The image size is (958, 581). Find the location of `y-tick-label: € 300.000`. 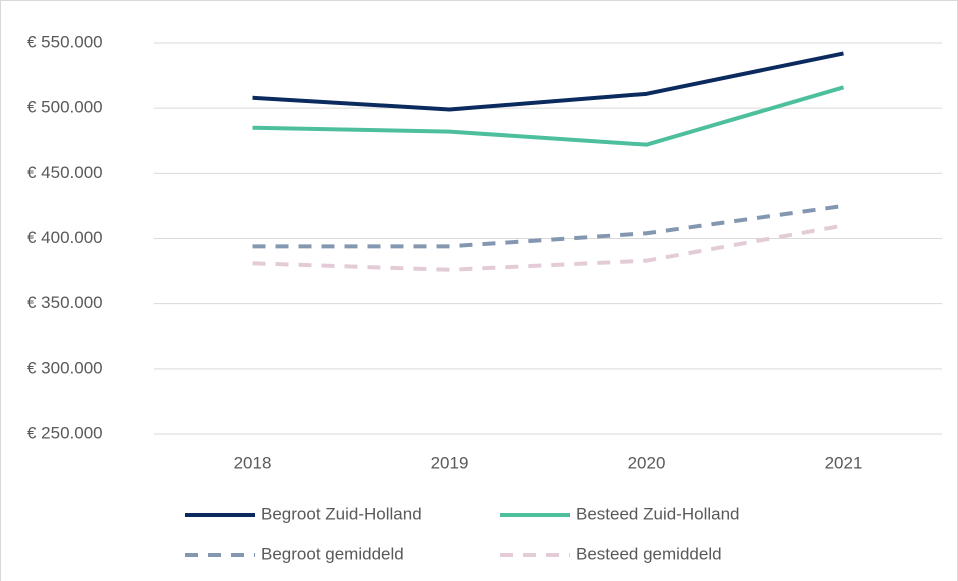

y-tick-label: € 300.000 is located at coordinates (65, 367).